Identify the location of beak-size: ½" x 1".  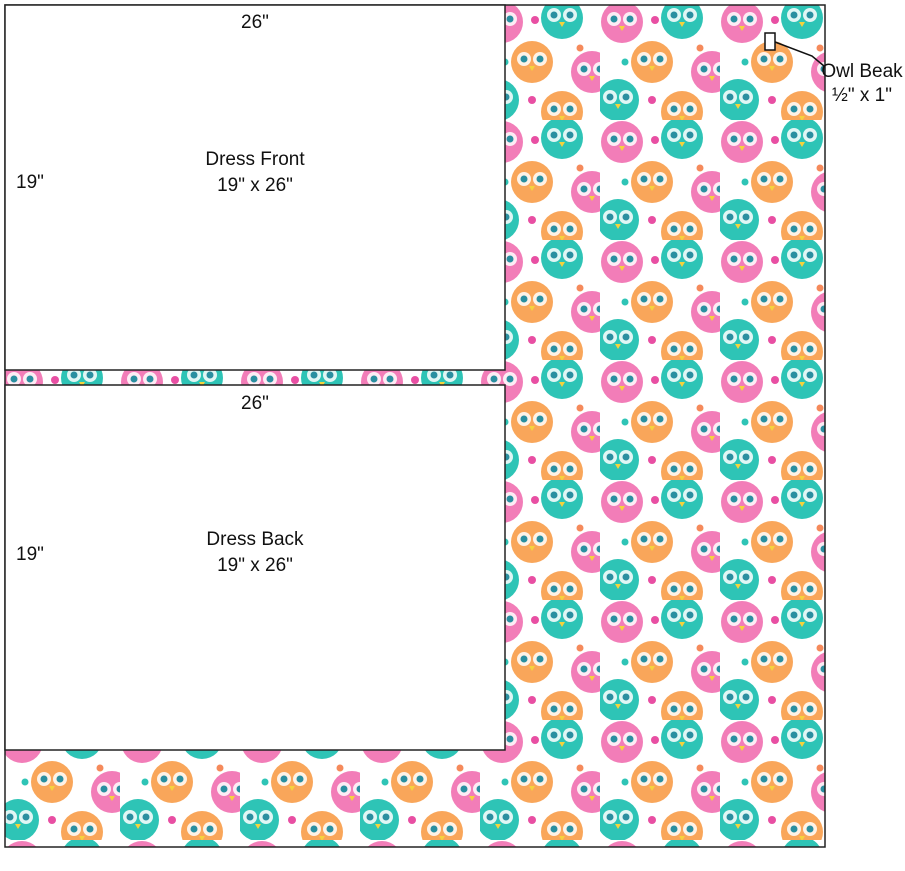
(862, 95).